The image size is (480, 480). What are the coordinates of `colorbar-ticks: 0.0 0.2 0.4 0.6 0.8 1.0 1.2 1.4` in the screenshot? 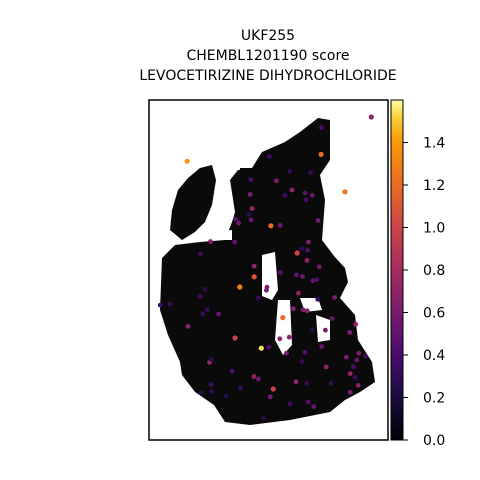 It's located at (424, 292).